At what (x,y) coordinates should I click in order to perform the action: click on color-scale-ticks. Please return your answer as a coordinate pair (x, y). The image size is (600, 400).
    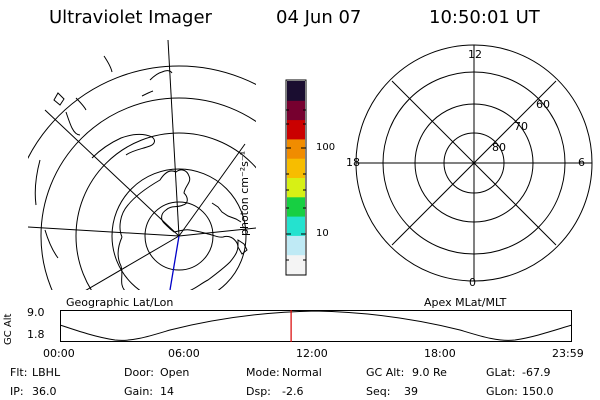
    Looking at the image, I should click on (296, 185).